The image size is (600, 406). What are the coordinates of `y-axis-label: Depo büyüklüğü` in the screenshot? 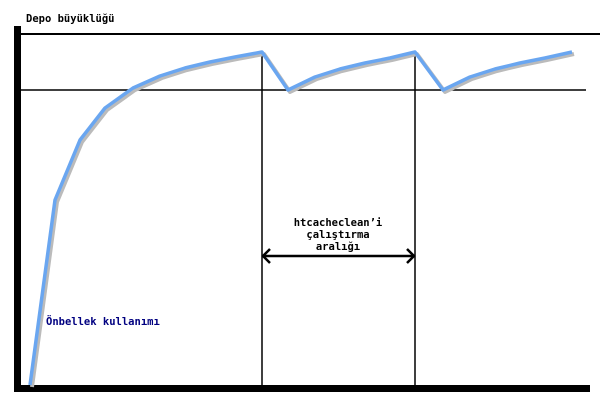 It's located at (70, 19).